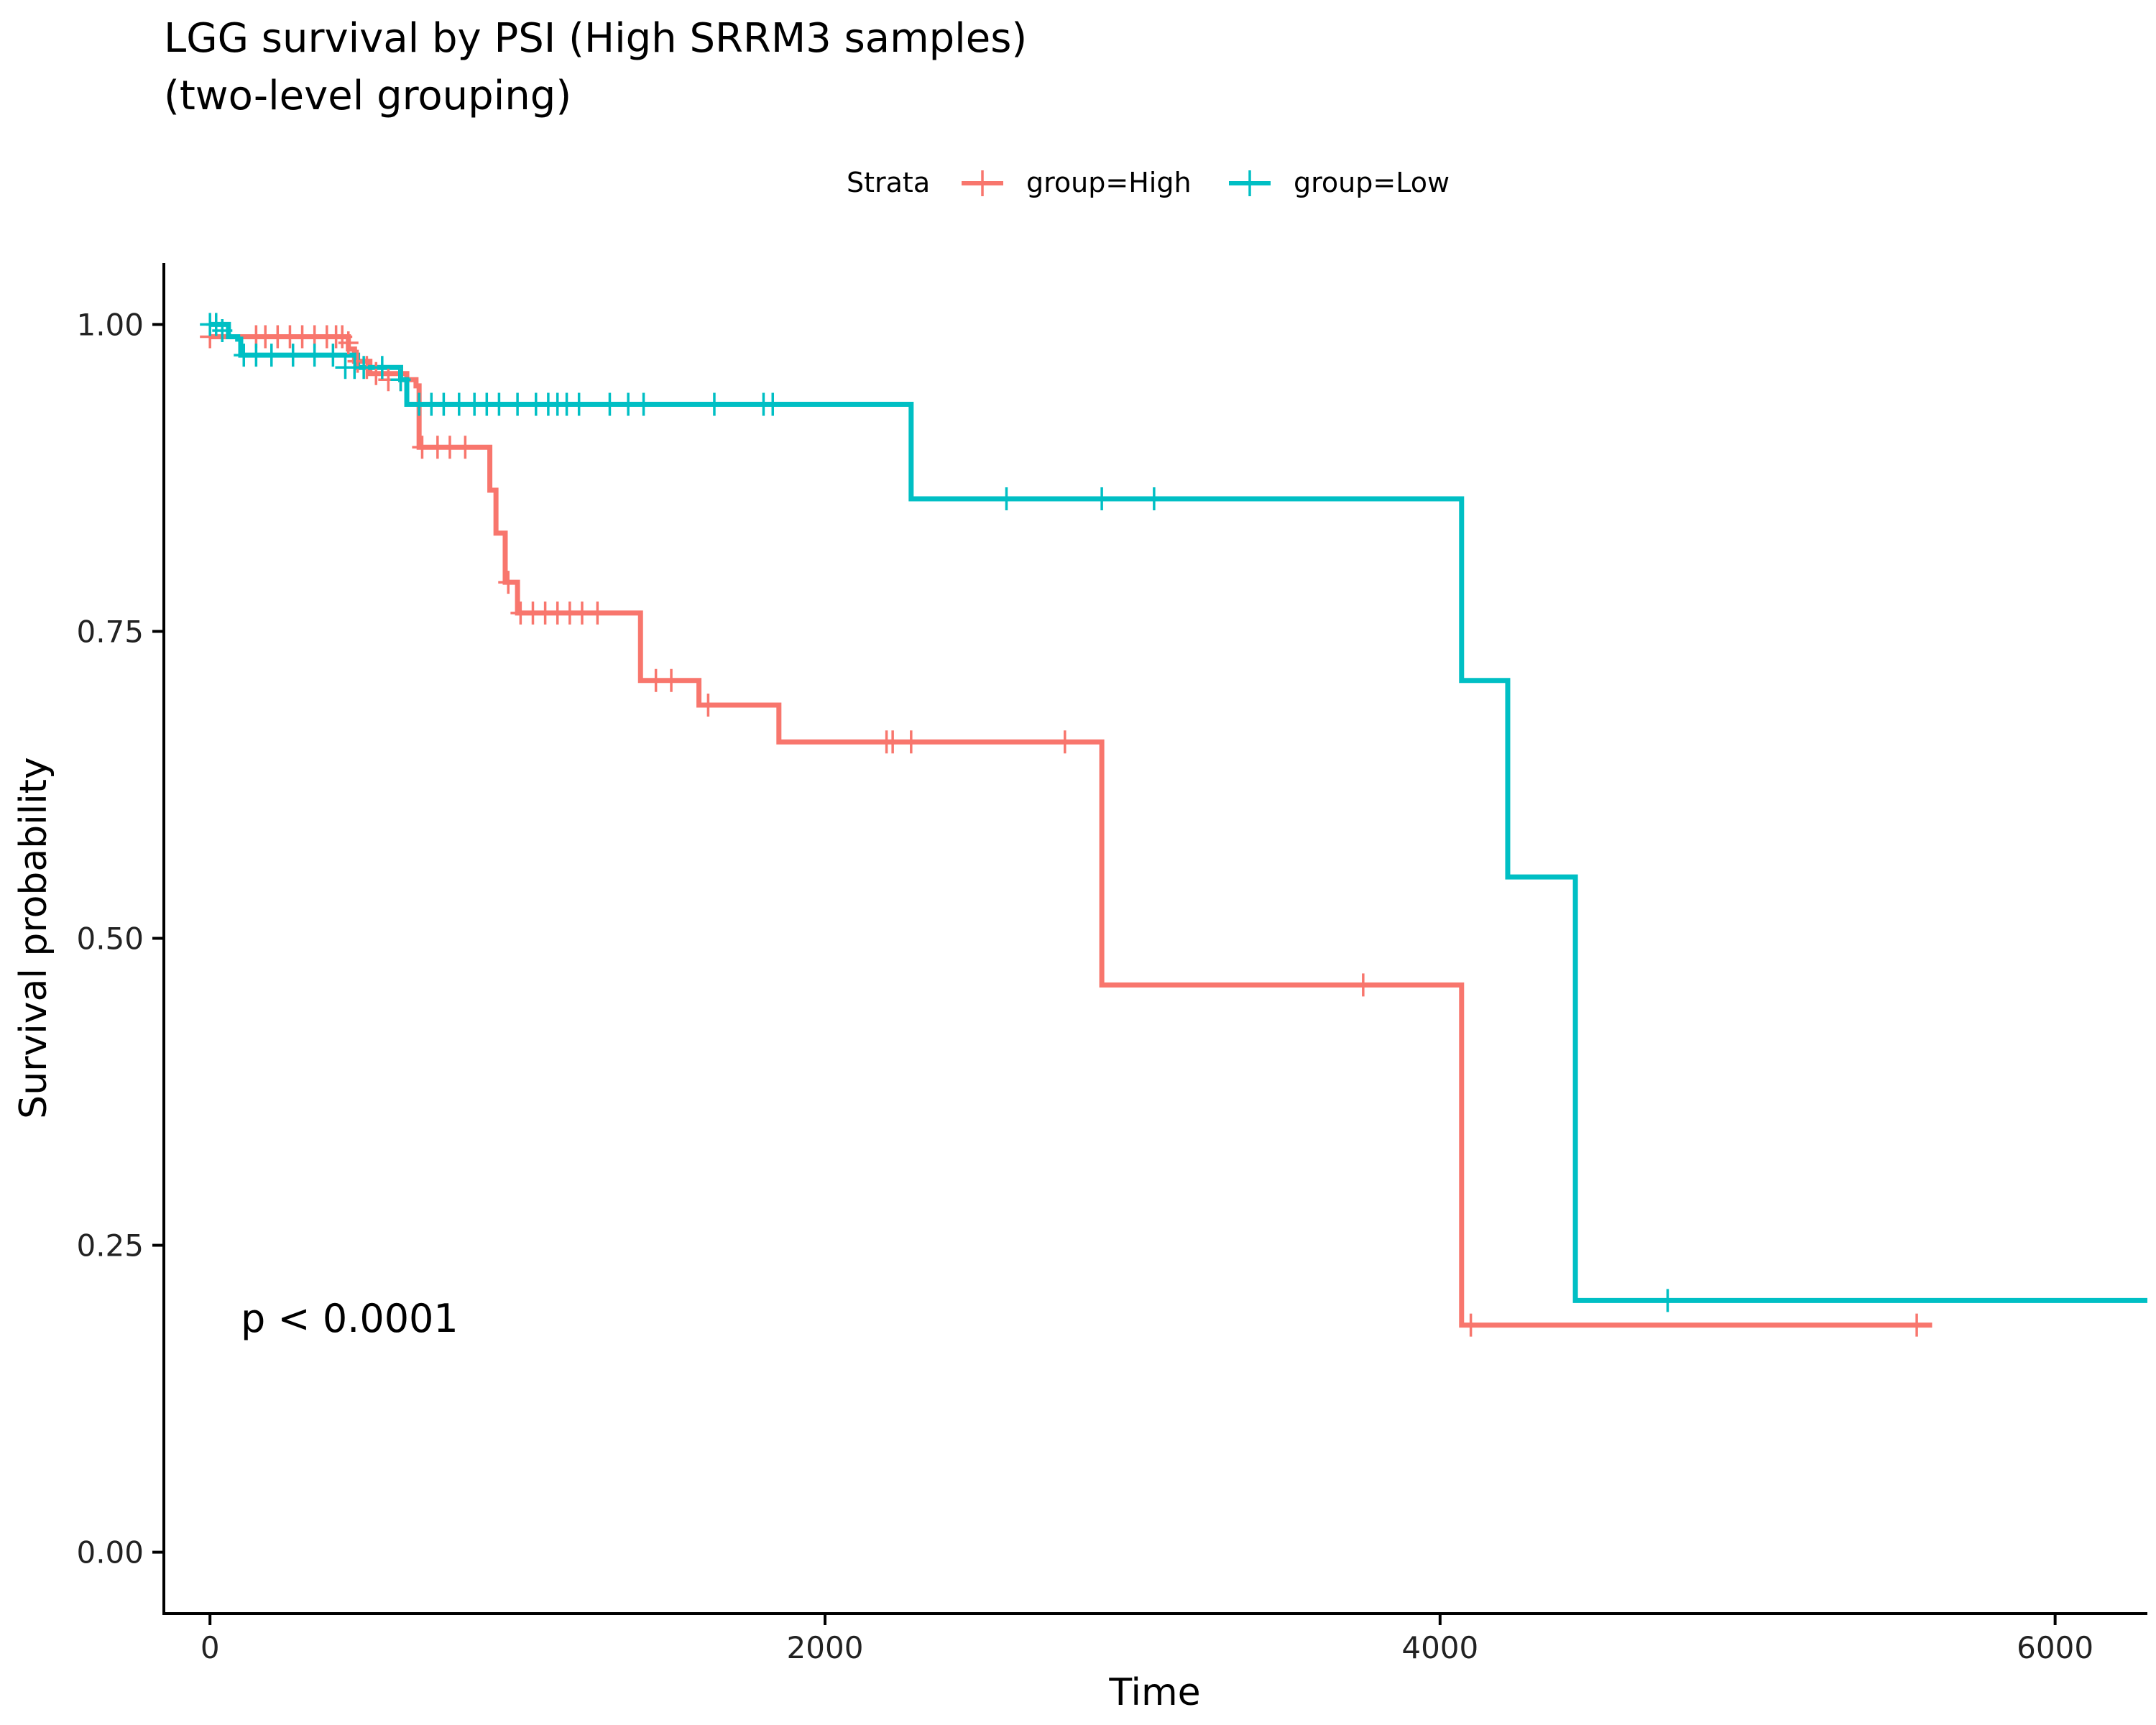 This screenshot has height=1725, width=2156. What do you see at coordinates (110, 631) in the screenshot?
I see `y-tick-label: 0.75` at bounding box center [110, 631].